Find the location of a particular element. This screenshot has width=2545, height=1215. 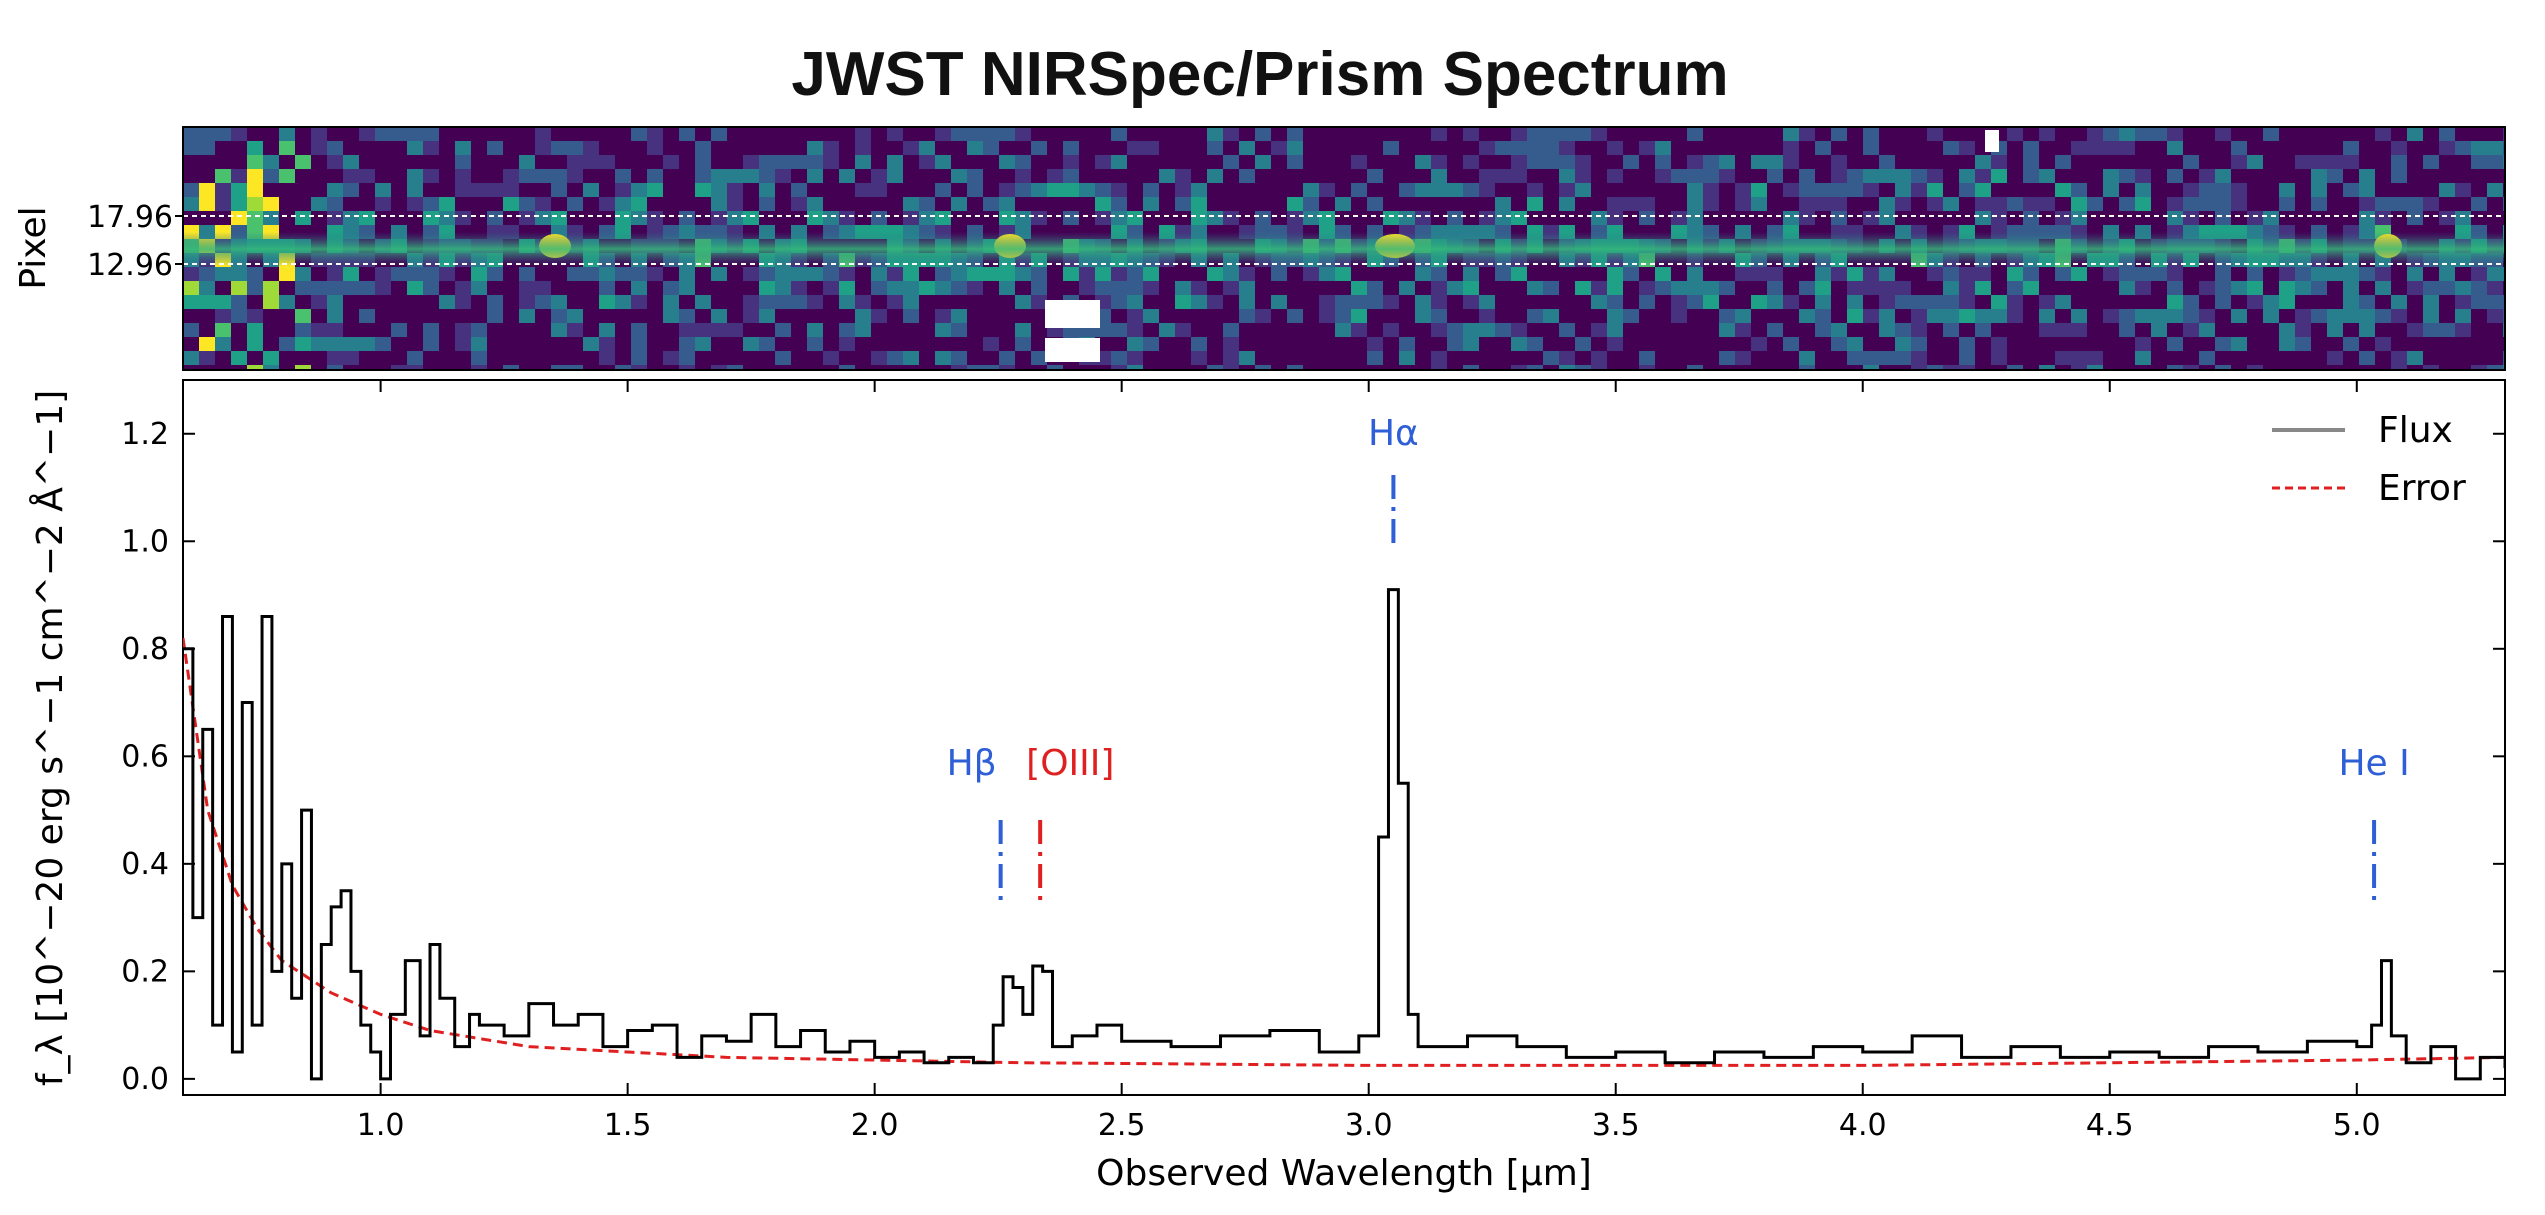

x-axis-label: Observed Wavelength [μm] is located at coordinates (1344, 1173).